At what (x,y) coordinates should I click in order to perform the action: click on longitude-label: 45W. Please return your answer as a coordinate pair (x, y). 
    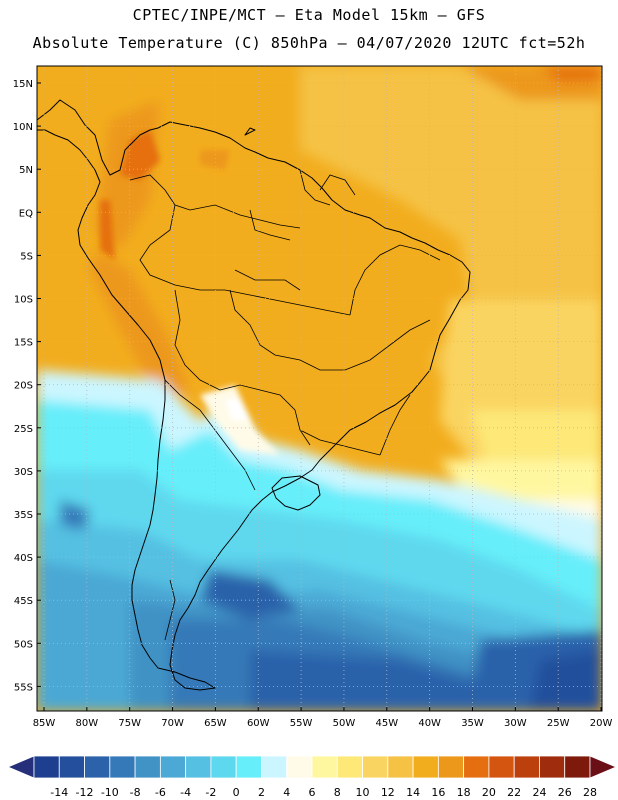
    Looking at the image, I should click on (386, 723).